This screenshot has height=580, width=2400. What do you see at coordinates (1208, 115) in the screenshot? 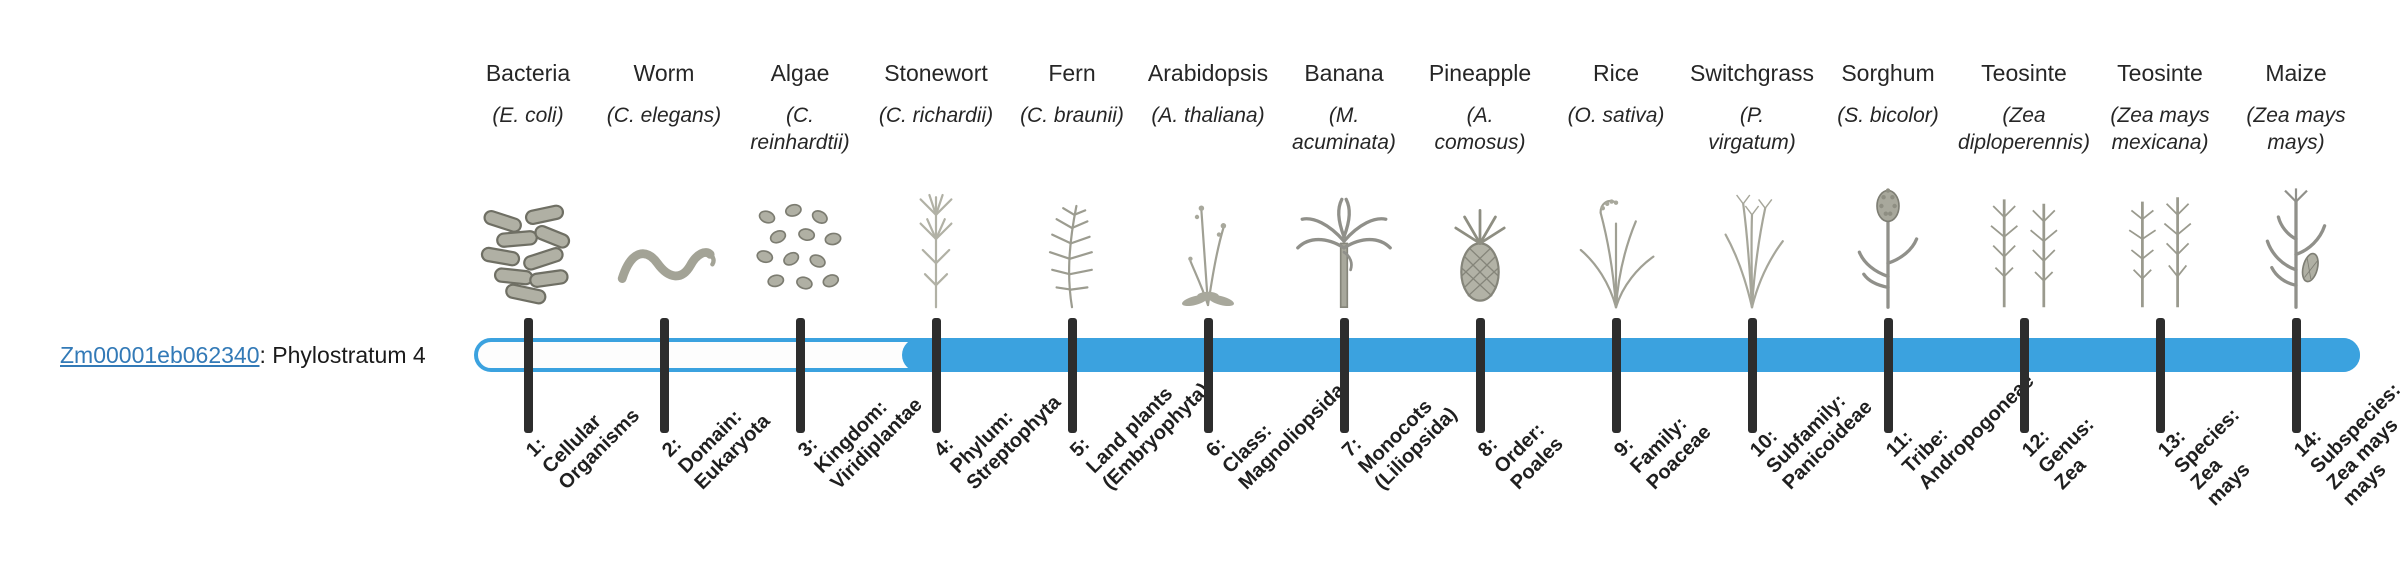
I see `stratum-scientific-name: (A. thaliana)` at bounding box center [1208, 115].